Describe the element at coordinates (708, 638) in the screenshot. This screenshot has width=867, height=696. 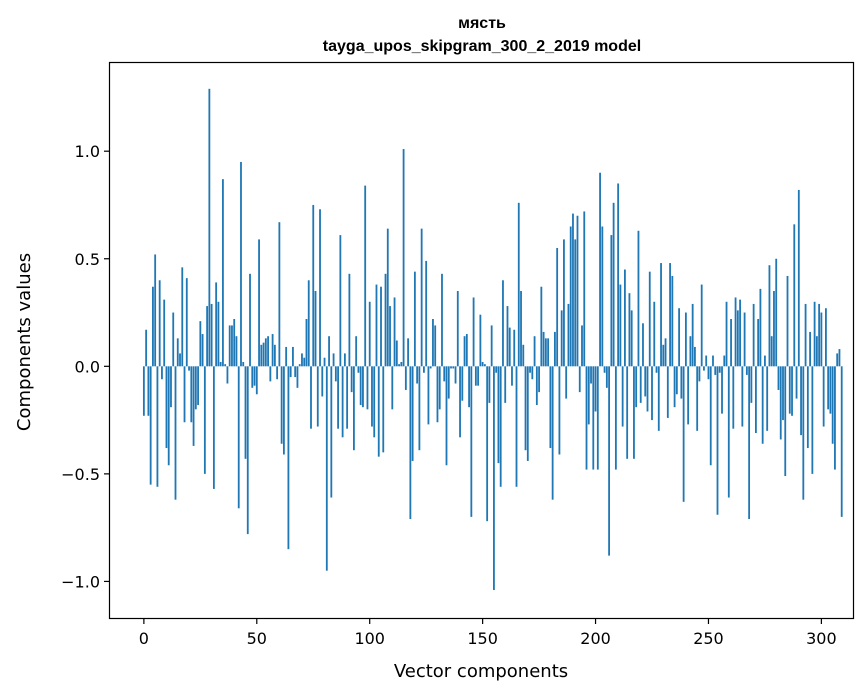
I see `x-tick-label: 250` at that location.